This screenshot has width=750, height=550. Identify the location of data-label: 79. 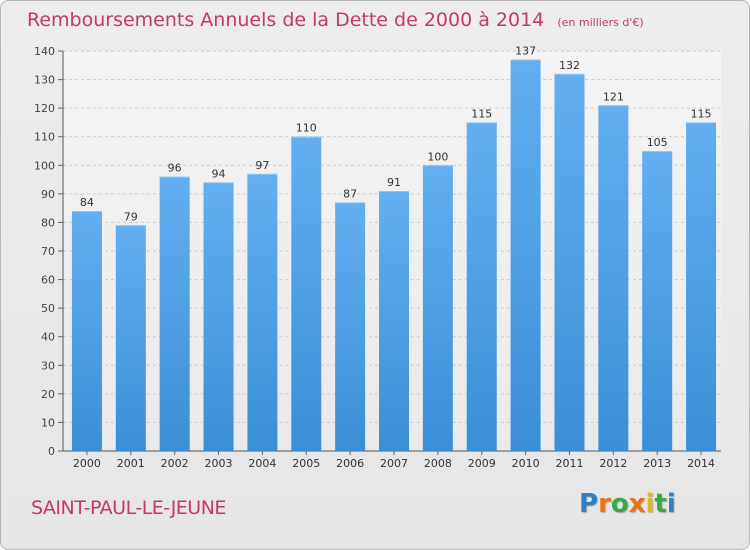
(131, 216).